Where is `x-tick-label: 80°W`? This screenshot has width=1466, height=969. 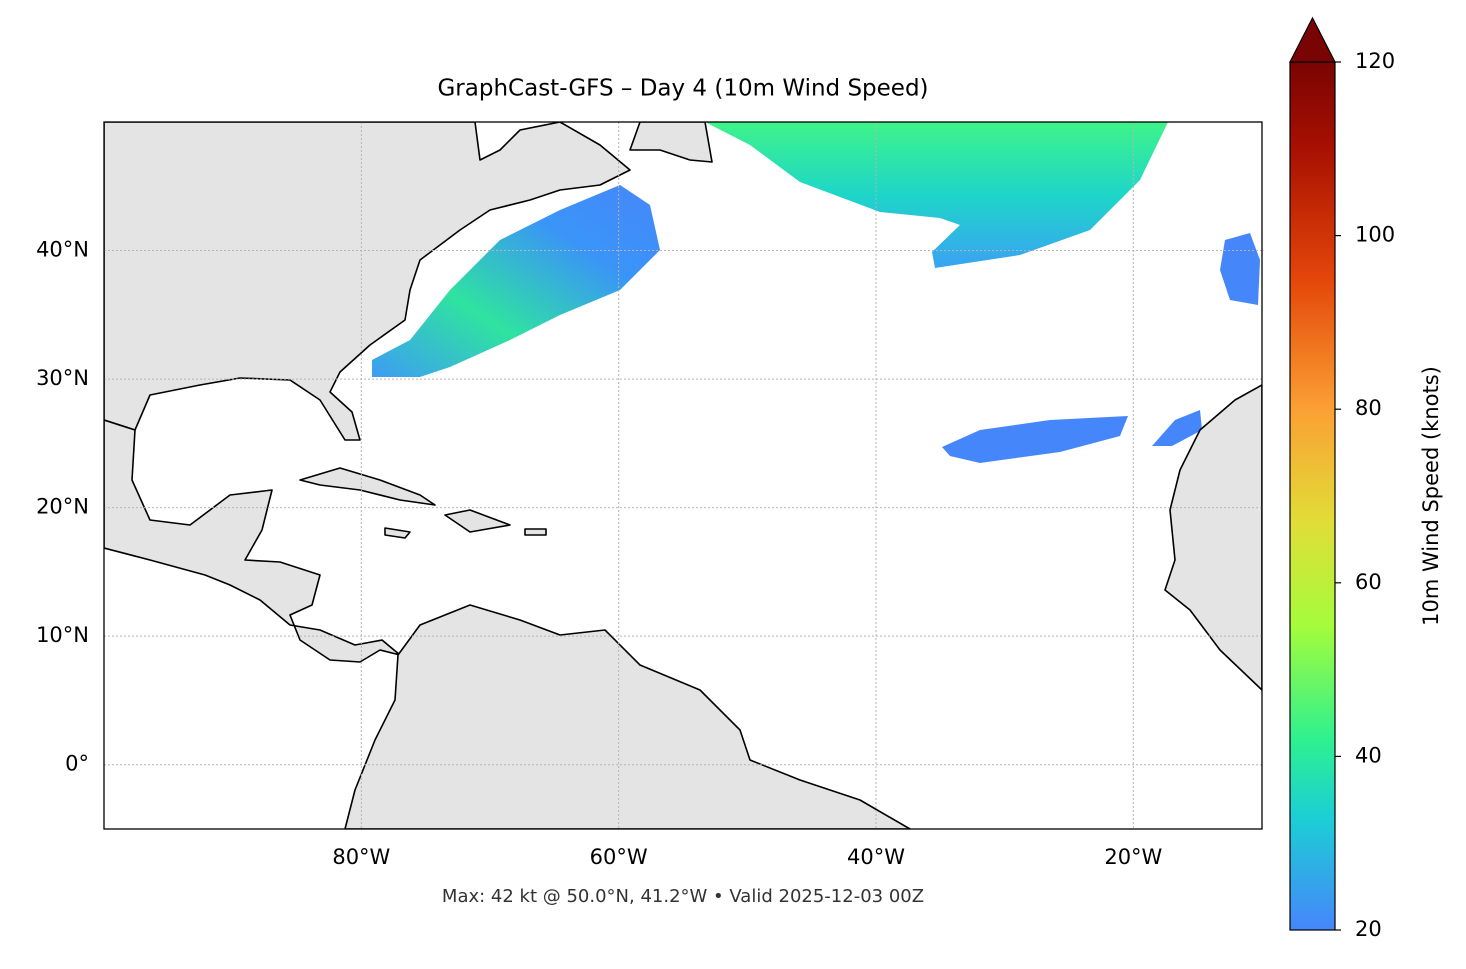
x-tick-label: 80°W is located at coordinates (361, 857).